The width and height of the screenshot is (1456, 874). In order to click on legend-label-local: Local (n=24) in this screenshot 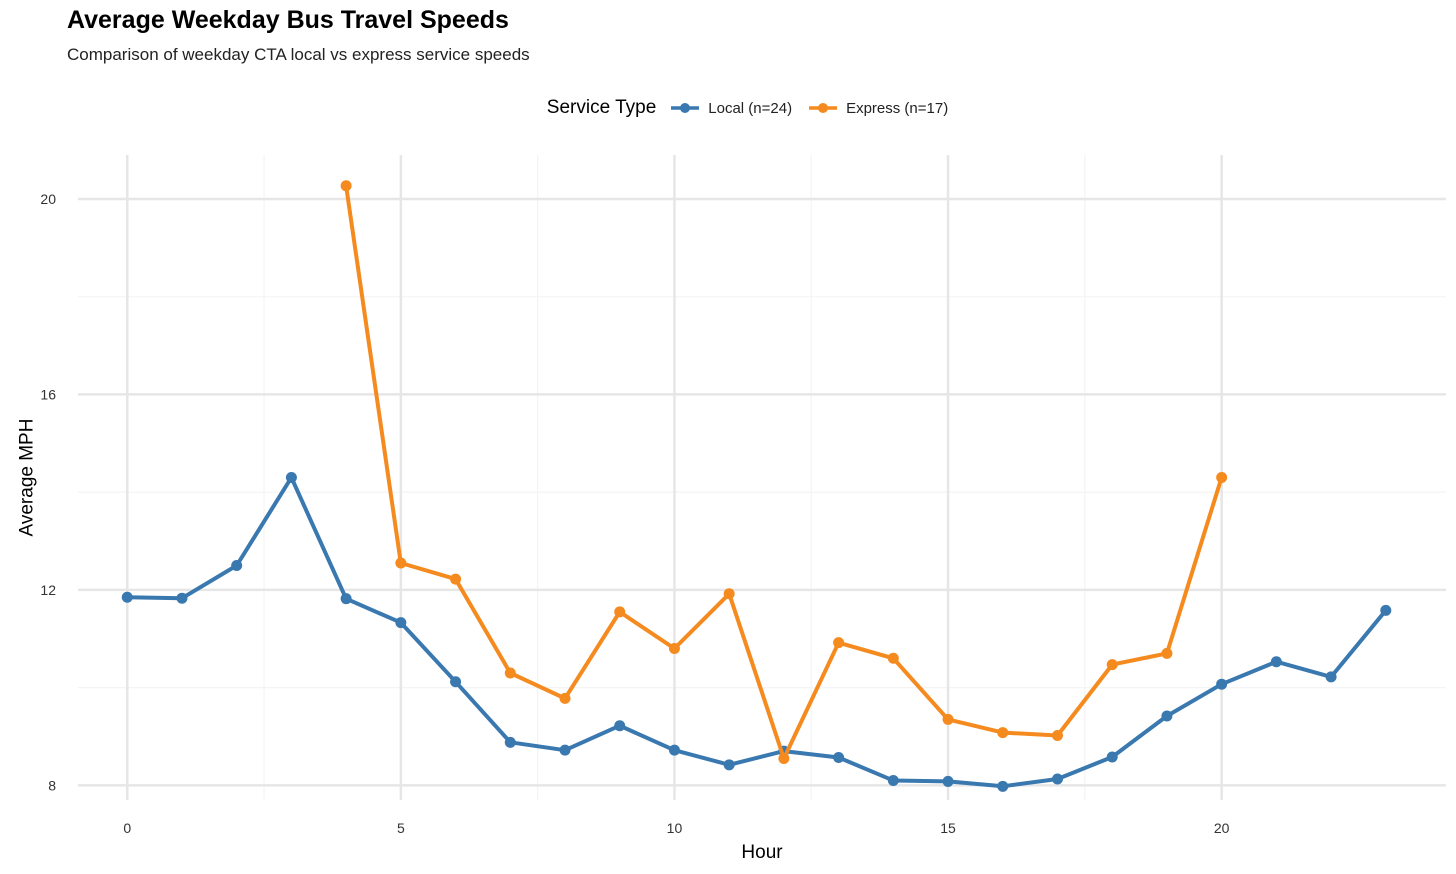, I will do `click(750, 108)`.